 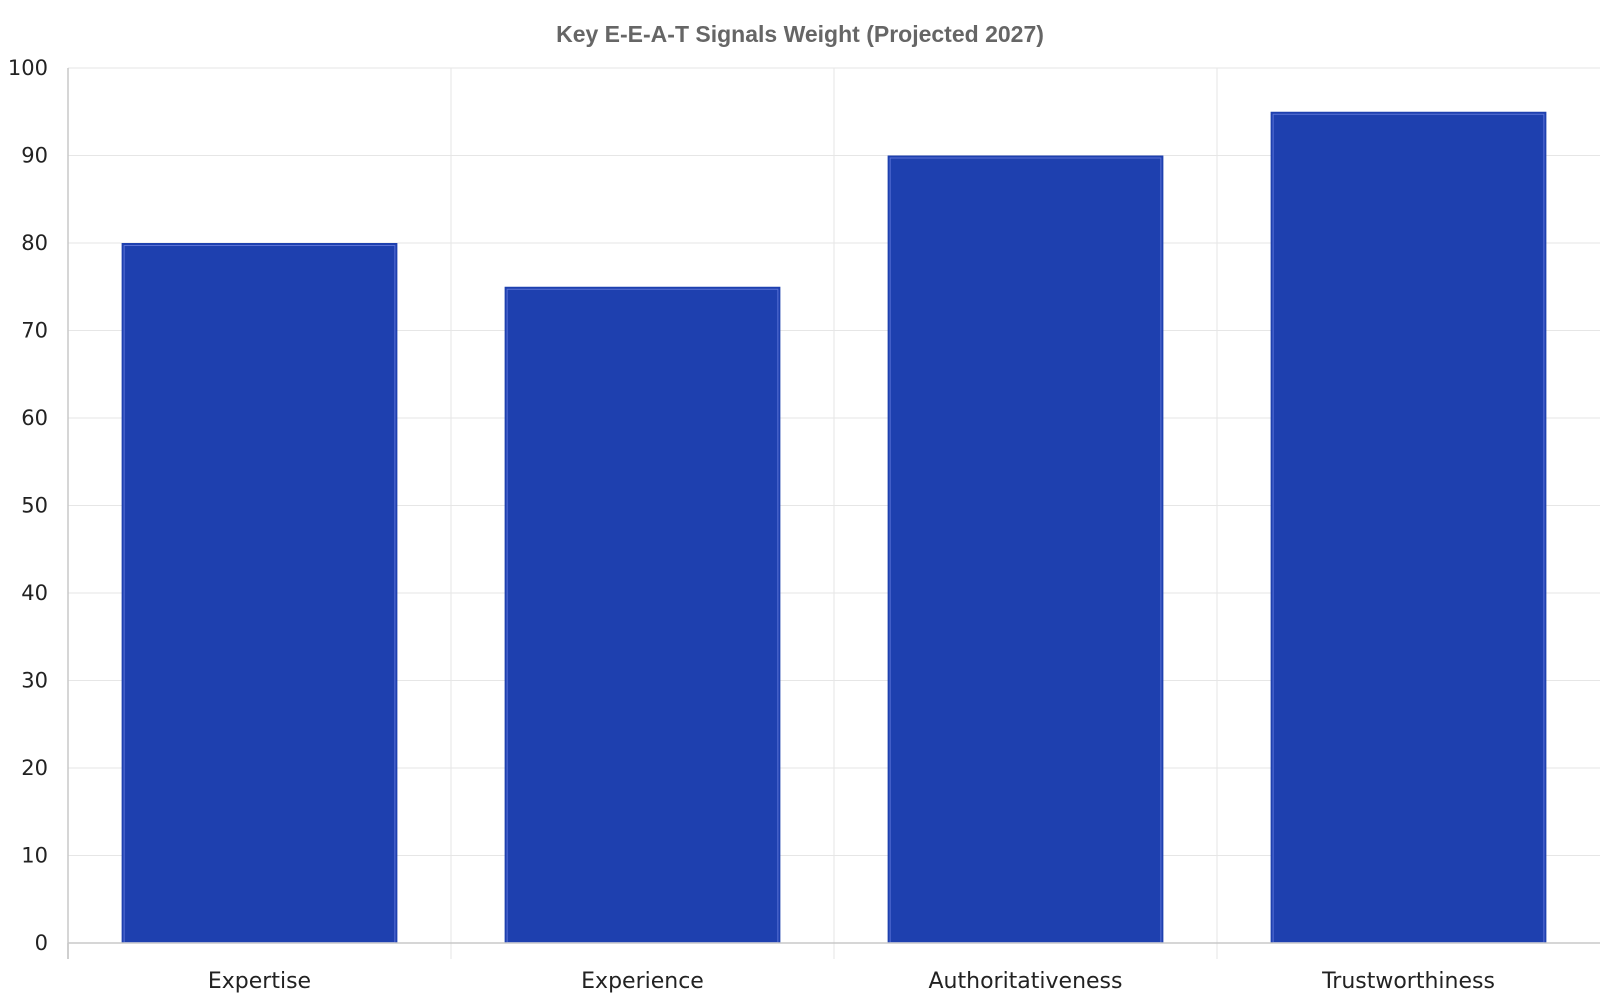 What do you see at coordinates (34, 681) in the screenshot?
I see `y-tick-label: 30` at bounding box center [34, 681].